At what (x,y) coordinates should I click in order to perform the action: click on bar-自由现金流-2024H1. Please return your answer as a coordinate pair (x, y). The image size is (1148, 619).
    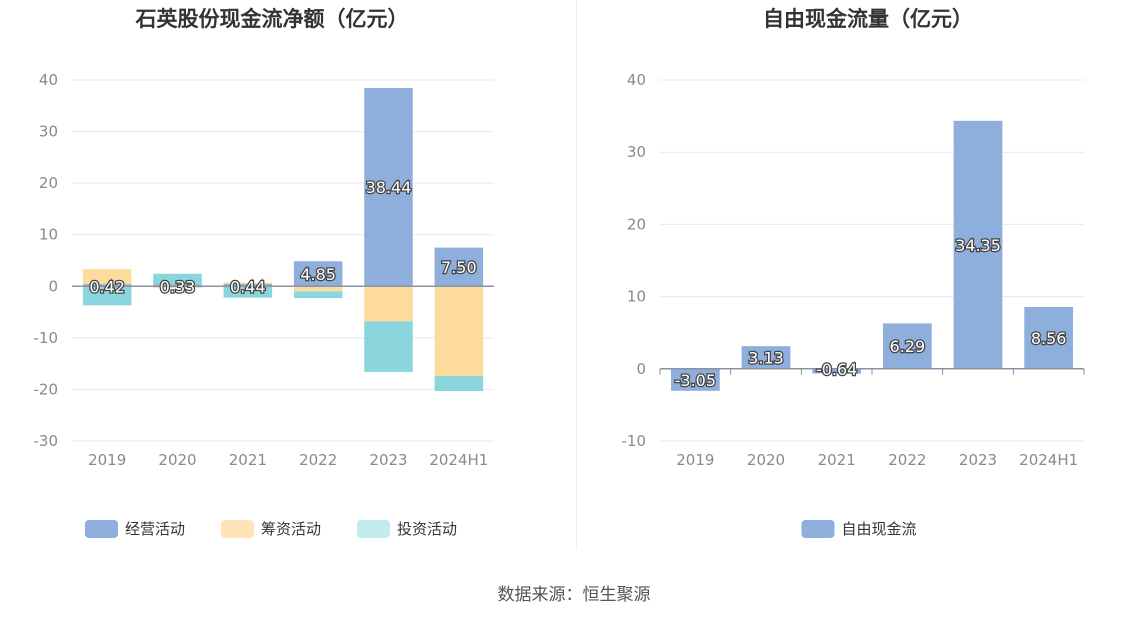
    Looking at the image, I should click on (1049, 337).